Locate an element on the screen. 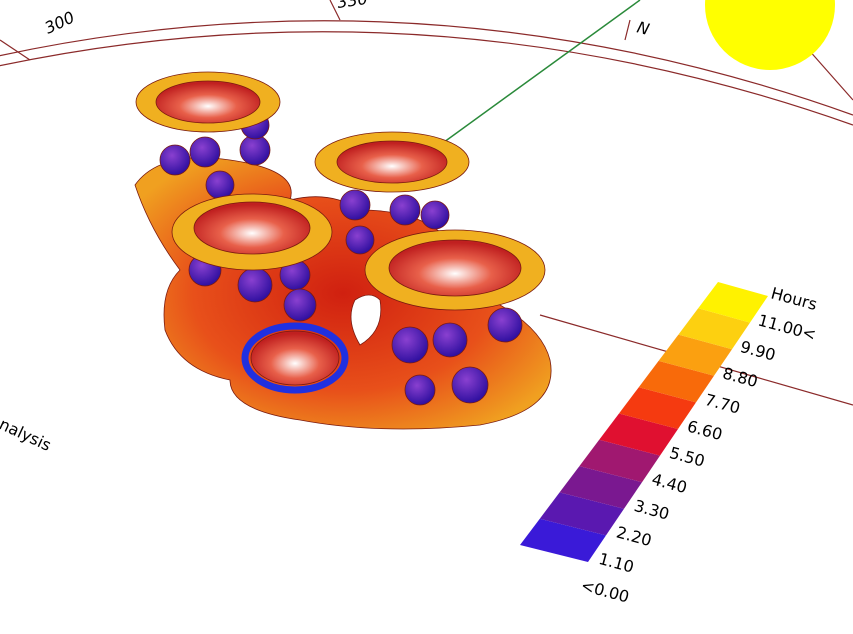 The width and height of the screenshot is (853, 634). legend-label: 6.60 is located at coordinates (704, 431).